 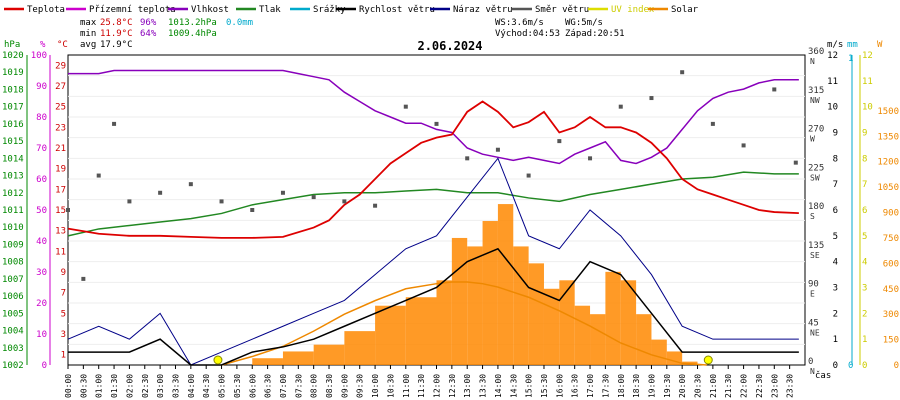 I want to click on axis-uv-tick-10: 10, so click(x=867, y=108).